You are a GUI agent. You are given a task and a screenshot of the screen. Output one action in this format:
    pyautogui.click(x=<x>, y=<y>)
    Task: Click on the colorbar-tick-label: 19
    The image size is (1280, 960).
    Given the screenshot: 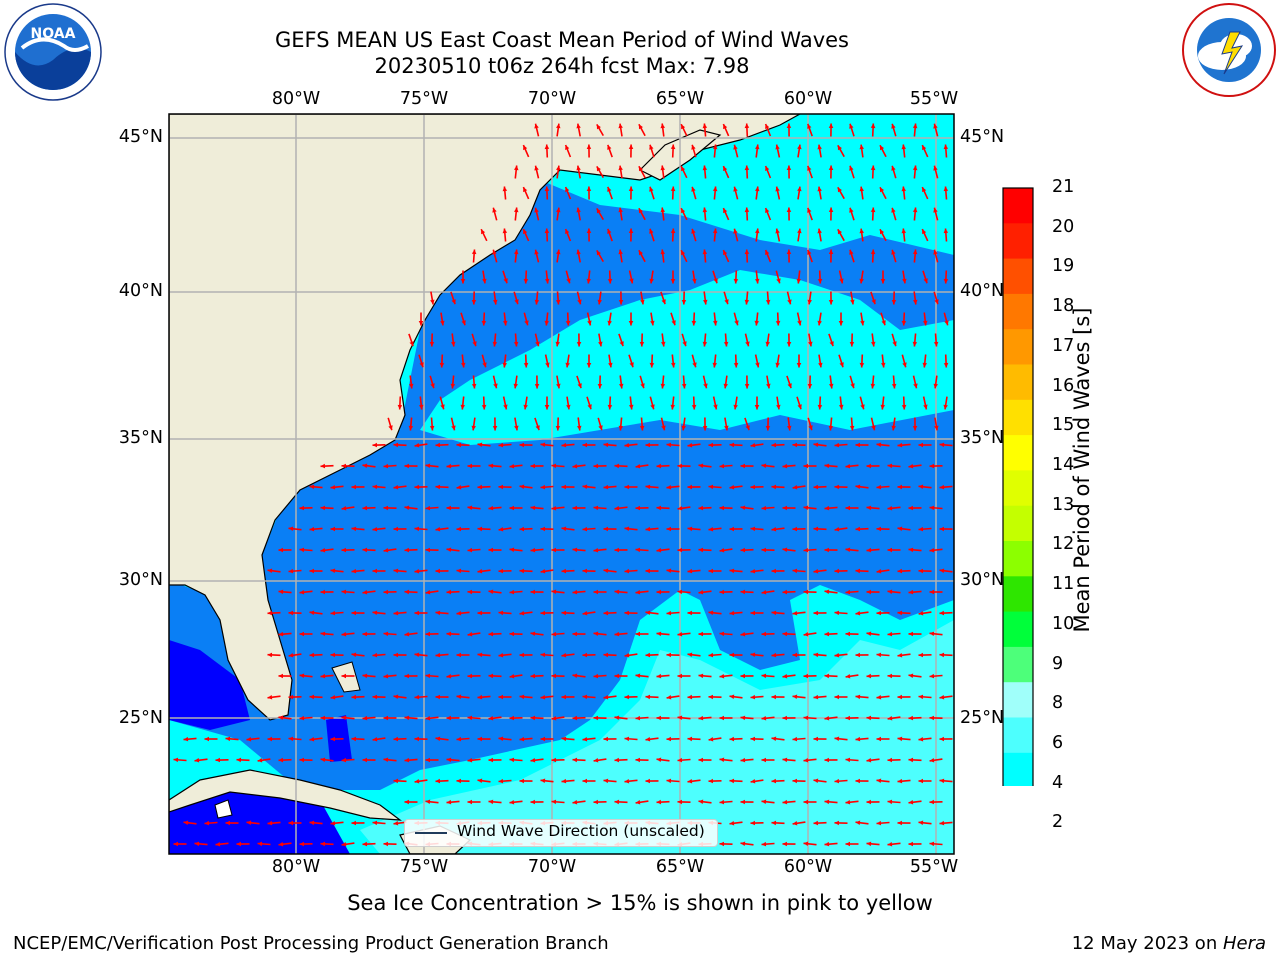 What is the action you would take?
    pyautogui.click(x=1063, y=266)
    